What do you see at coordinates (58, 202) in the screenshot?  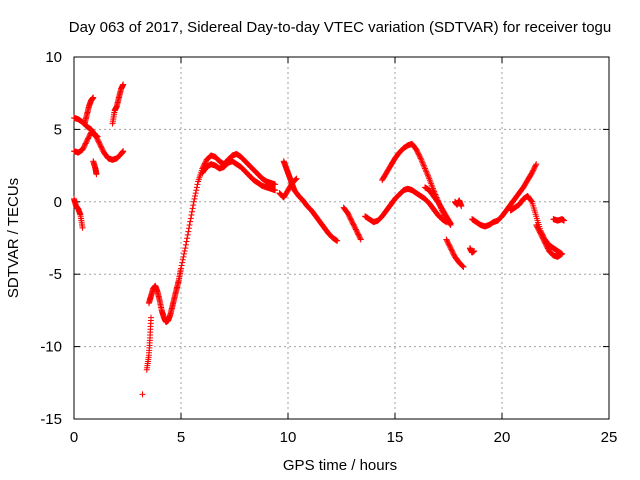 I see `y-tick-label: 0` at bounding box center [58, 202].